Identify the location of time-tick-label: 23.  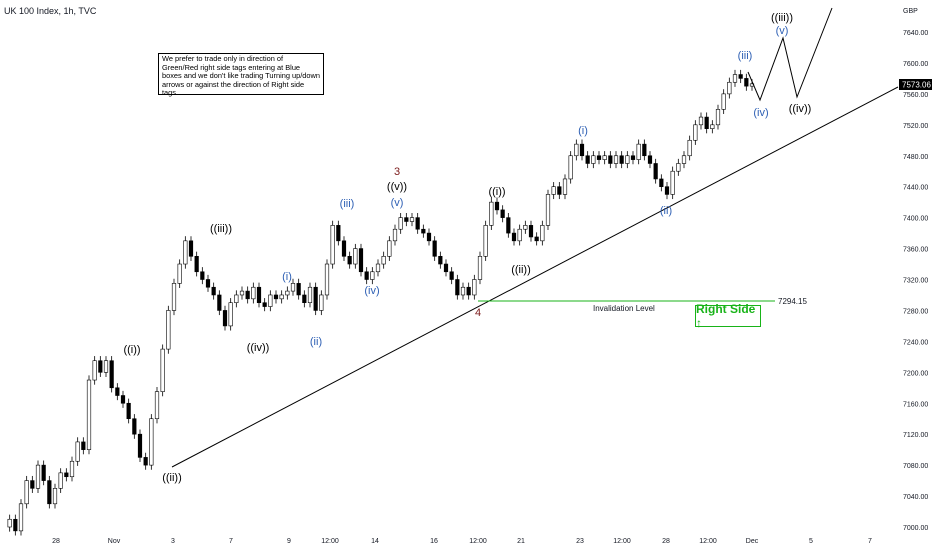
(580, 541).